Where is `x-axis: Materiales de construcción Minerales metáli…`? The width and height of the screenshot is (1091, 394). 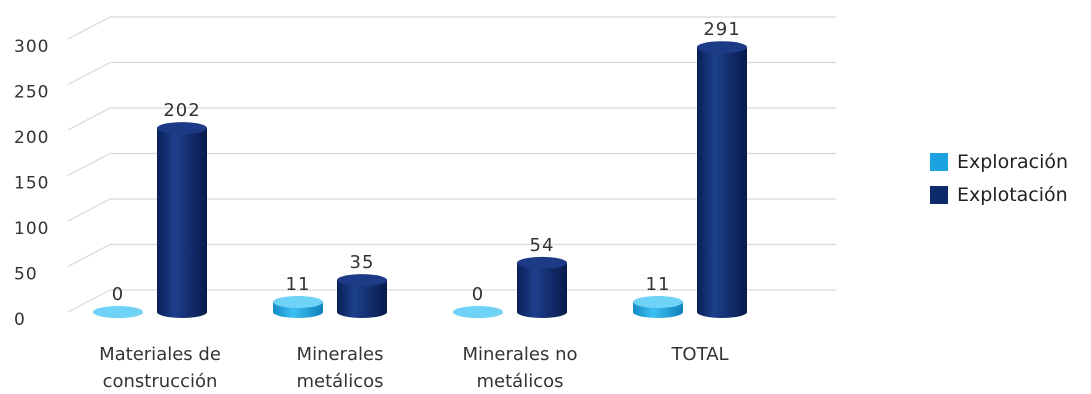 x-axis: Materiales de construcción Minerales metáli… is located at coordinates (413, 368).